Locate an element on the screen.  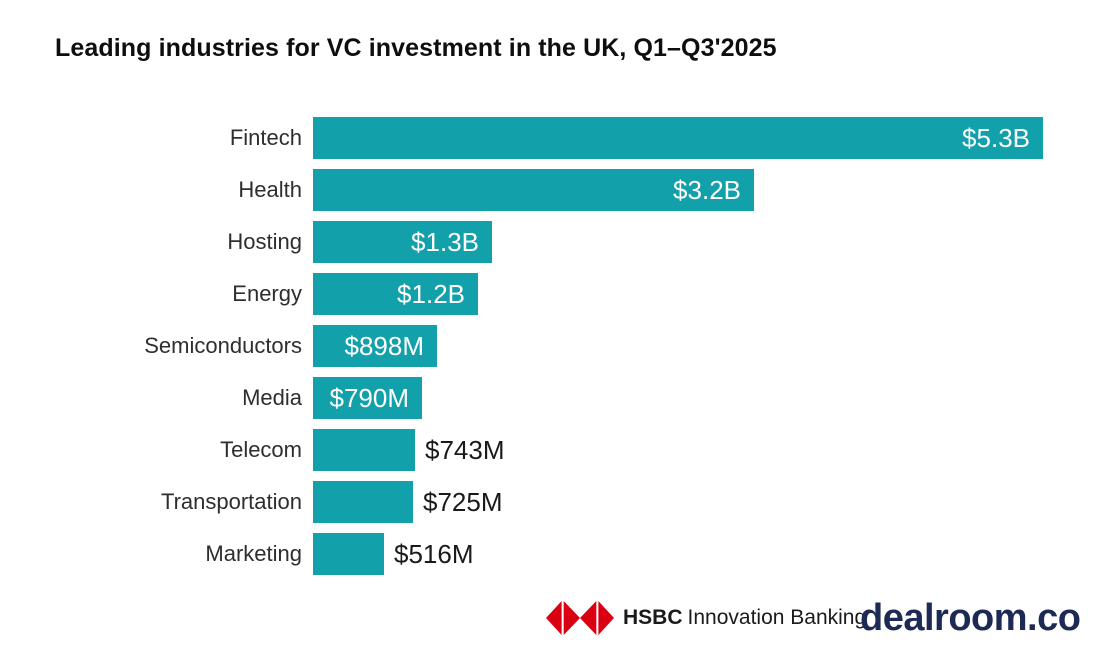
bar-row: Semiconductors $898M is located at coordinates (560, 346).